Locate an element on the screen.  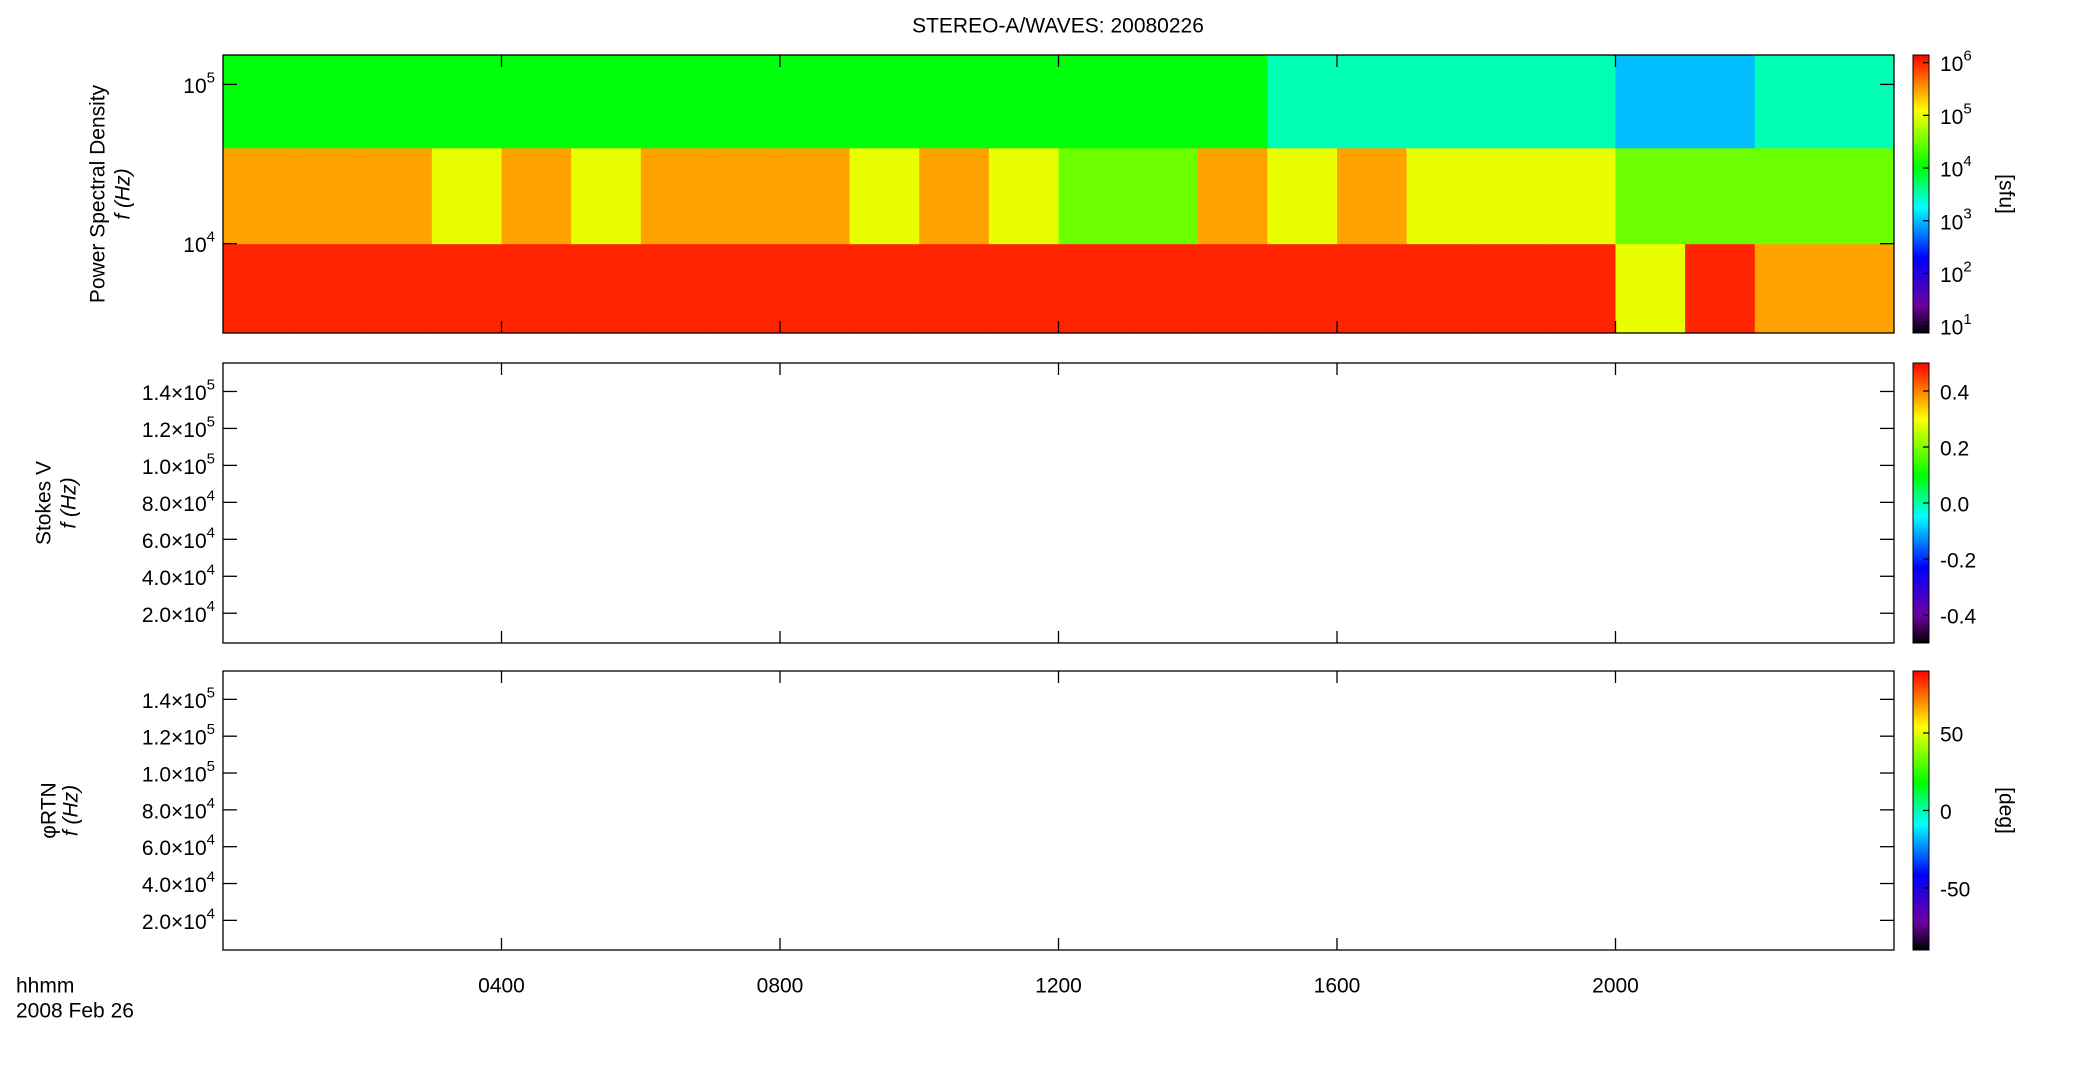
colorbar-tick-label: -50 is located at coordinates (1955, 890).